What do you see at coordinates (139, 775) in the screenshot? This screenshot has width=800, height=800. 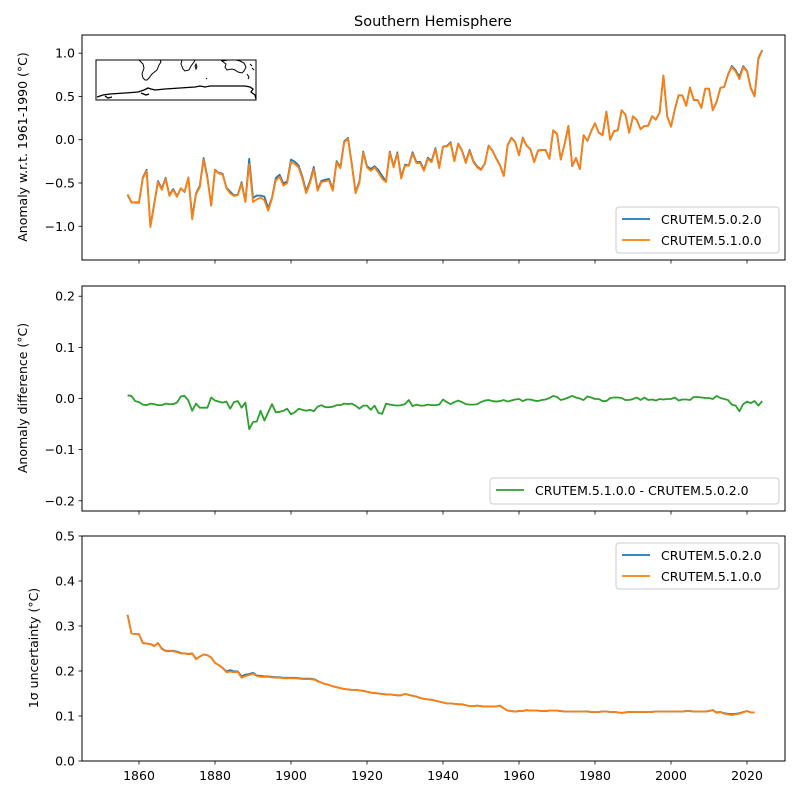 I see `xtick-label: 1860` at bounding box center [139, 775].